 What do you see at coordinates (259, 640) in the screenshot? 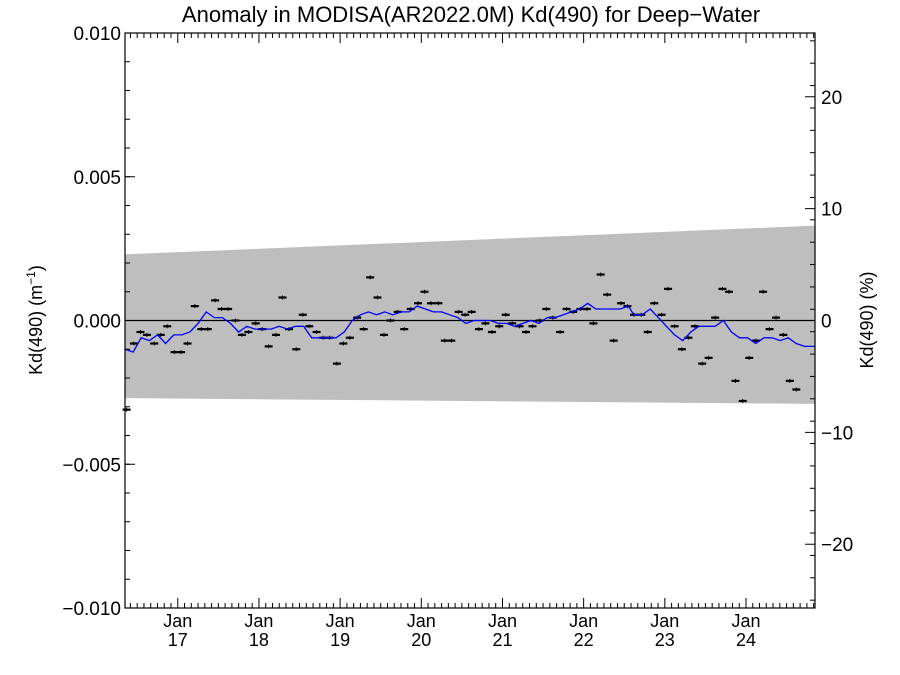
I see `x-tick-year: 18` at bounding box center [259, 640].